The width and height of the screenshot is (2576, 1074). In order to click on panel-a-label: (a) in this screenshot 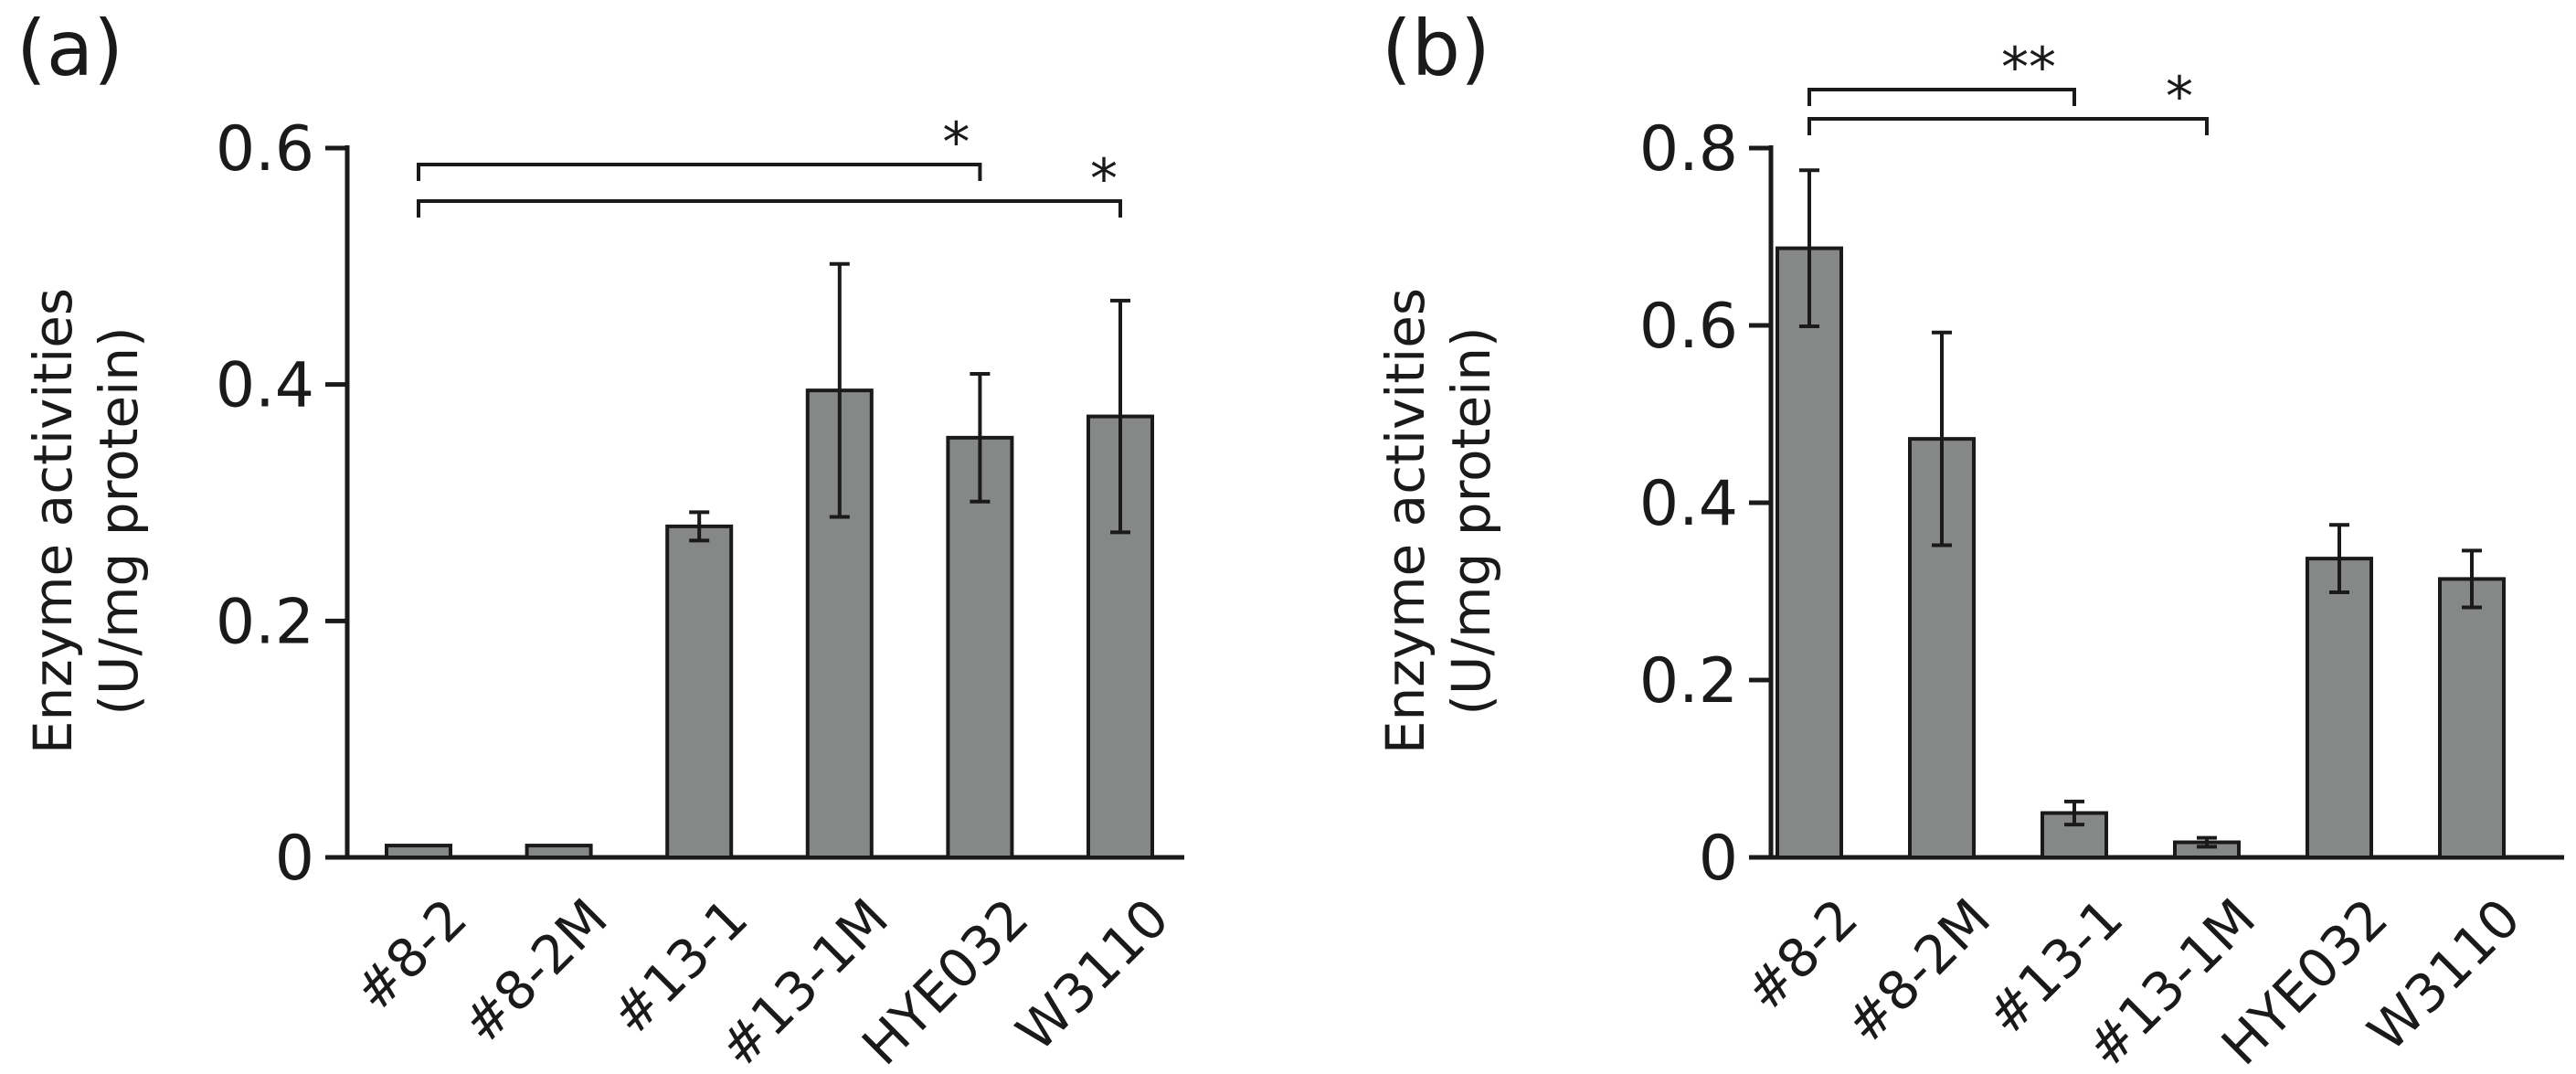, I will do `click(69, 49)`.